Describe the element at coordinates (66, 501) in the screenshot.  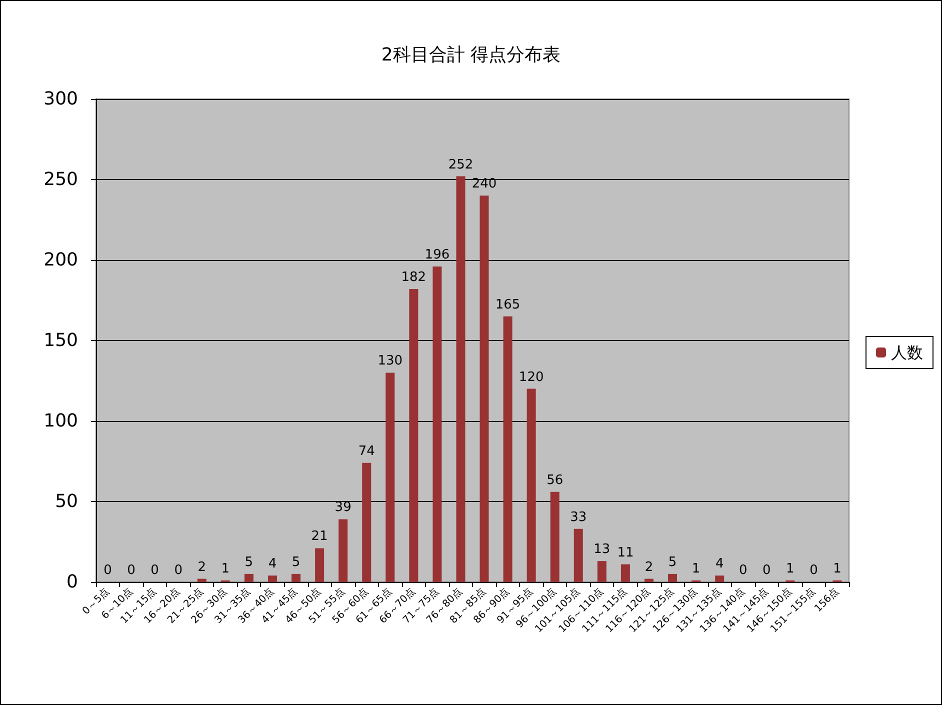
I see `y-tick-label: 50` at that location.